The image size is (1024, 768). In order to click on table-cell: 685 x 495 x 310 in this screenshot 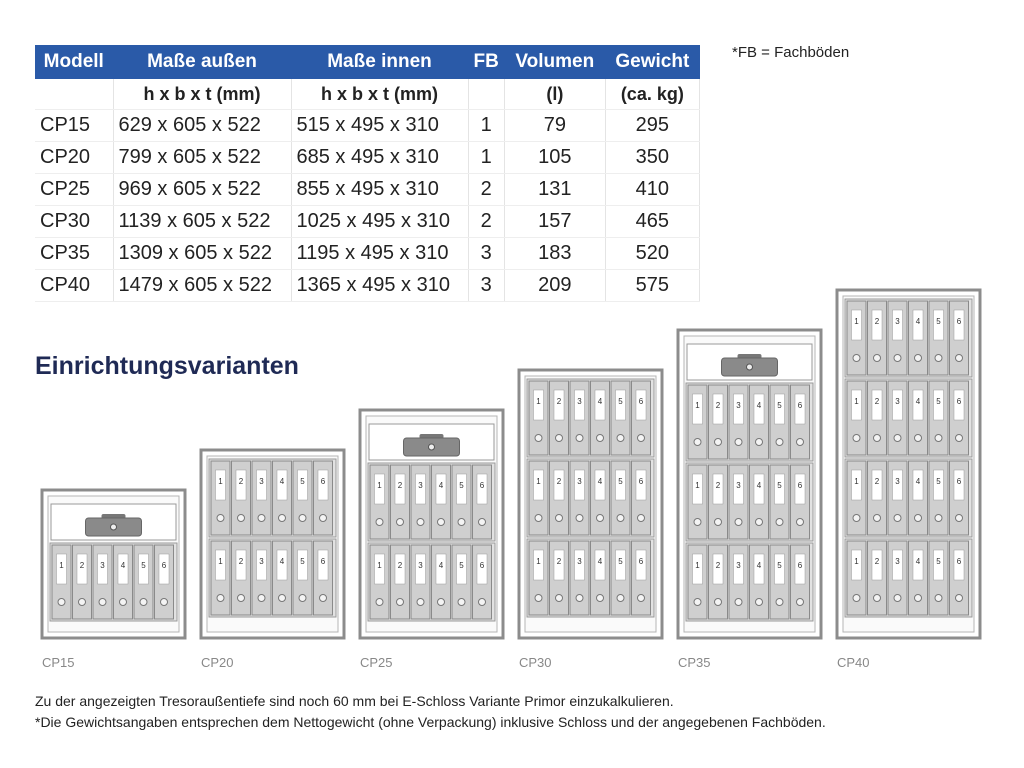, I will do `click(380, 157)`.